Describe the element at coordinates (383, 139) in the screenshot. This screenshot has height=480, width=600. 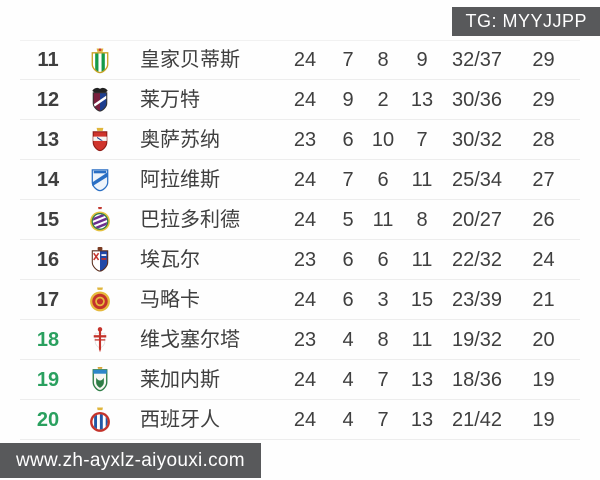
I see `draws-value: 10` at that location.